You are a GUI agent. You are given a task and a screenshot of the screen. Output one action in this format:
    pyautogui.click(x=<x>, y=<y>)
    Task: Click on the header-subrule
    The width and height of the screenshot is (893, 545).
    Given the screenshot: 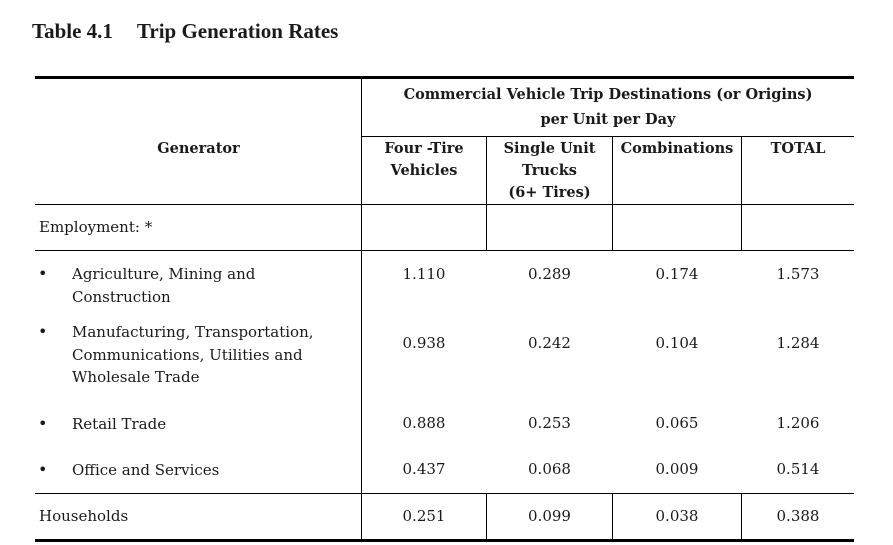 What is the action you would take?
    pyautogui.click(x=607, y=136)
    